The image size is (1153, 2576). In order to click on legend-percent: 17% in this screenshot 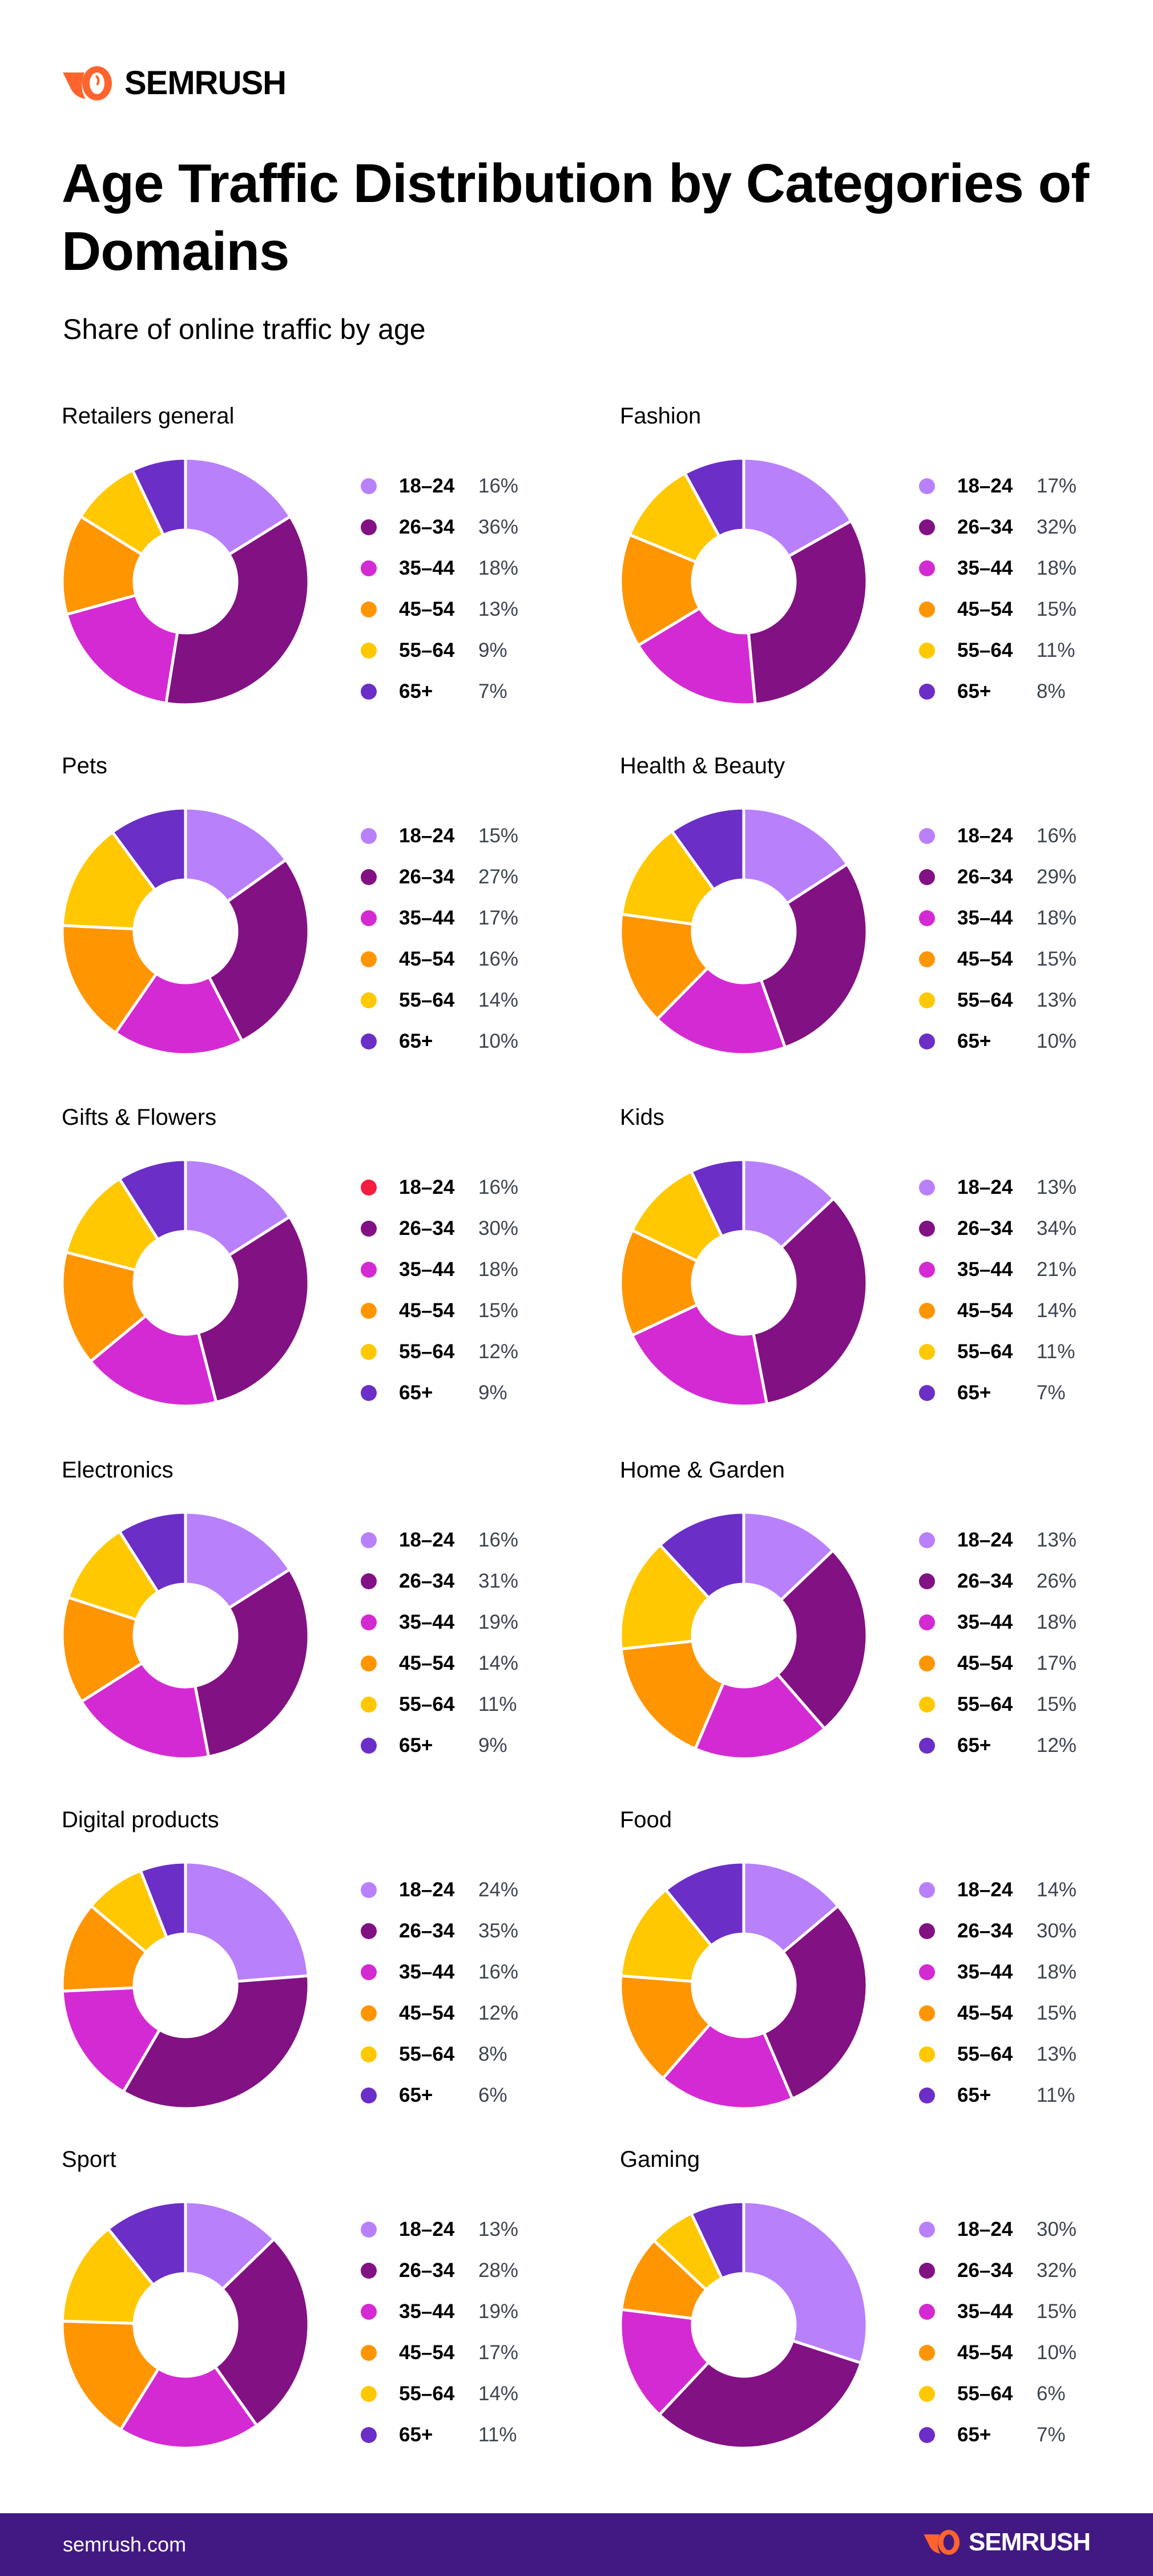, I will do `click(498, 2352)`.